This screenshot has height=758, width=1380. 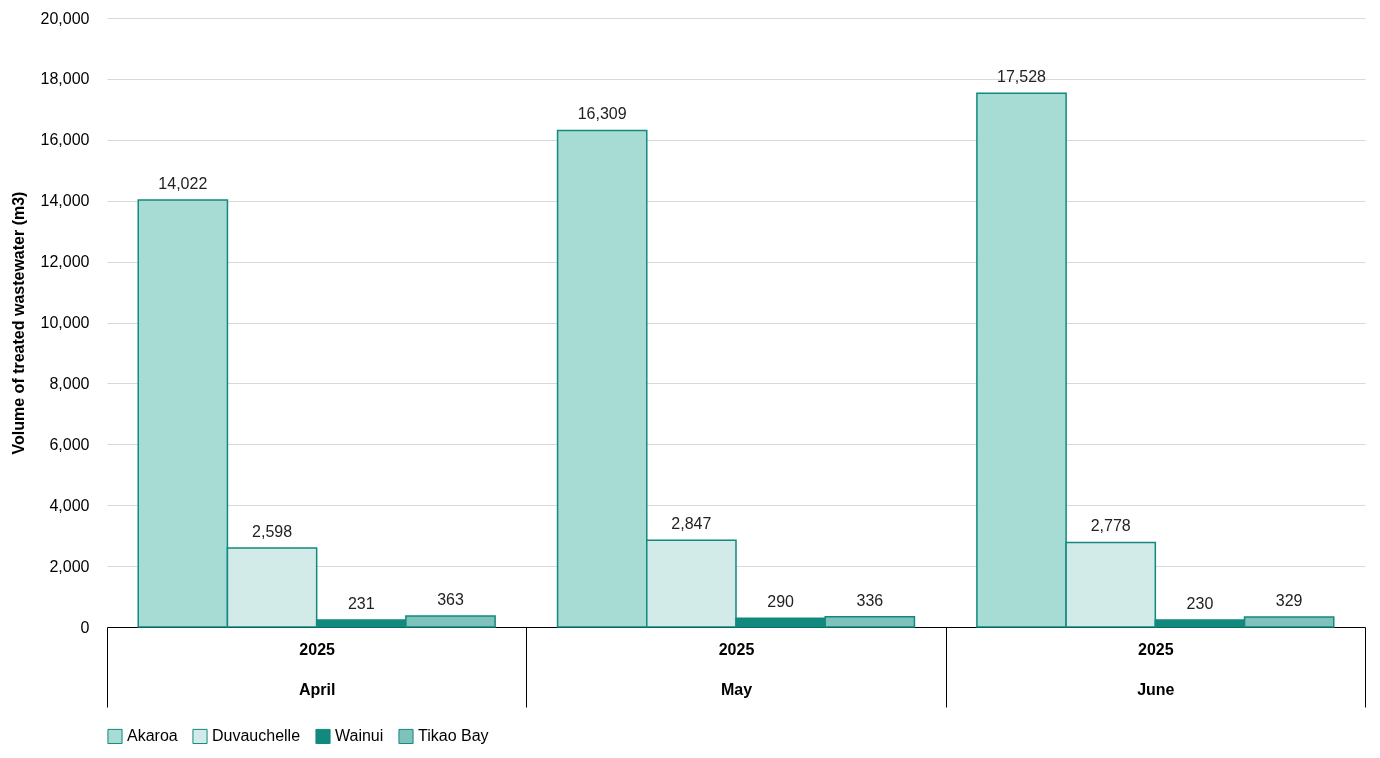 I want to click on y-tick-label: 16,000, so click(x=65, y=140).